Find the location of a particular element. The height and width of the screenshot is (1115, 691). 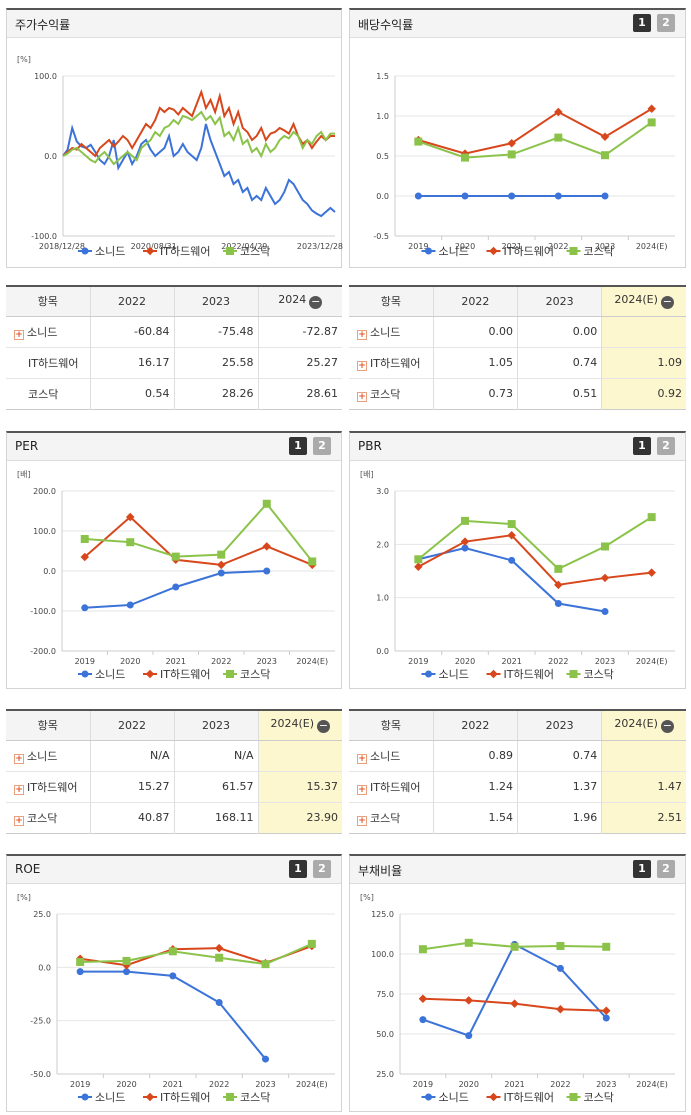

y-tick-label: 0.0 is located at coordinates (44, 967).